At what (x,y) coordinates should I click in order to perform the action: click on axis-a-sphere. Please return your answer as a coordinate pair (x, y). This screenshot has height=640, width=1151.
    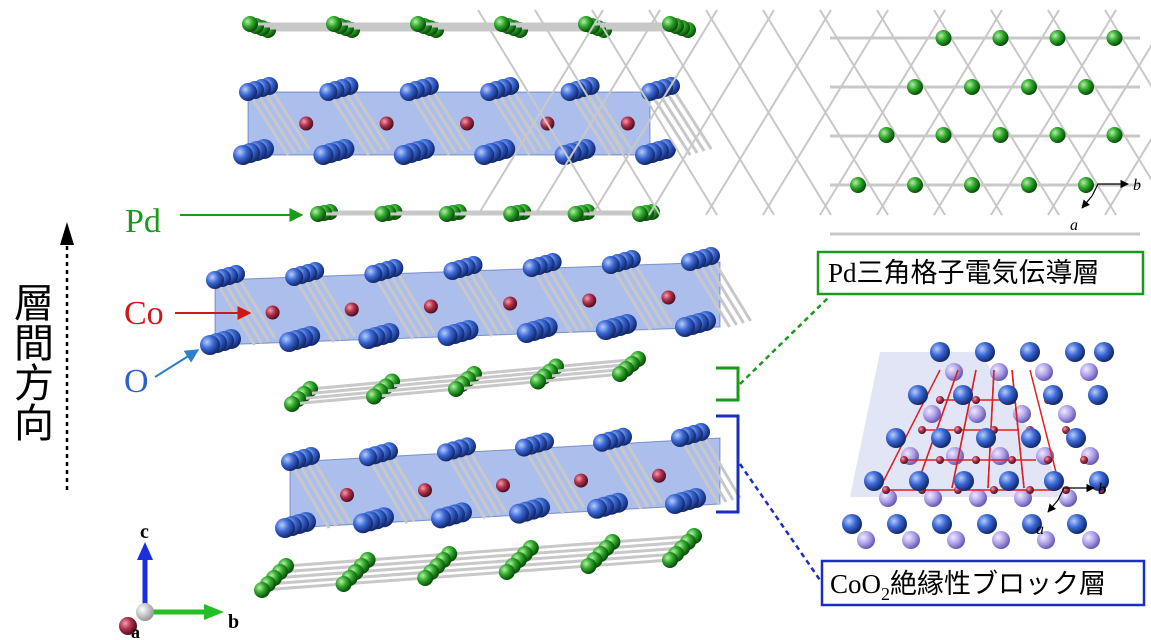
    Looking at the image, I should click on (128, 626).